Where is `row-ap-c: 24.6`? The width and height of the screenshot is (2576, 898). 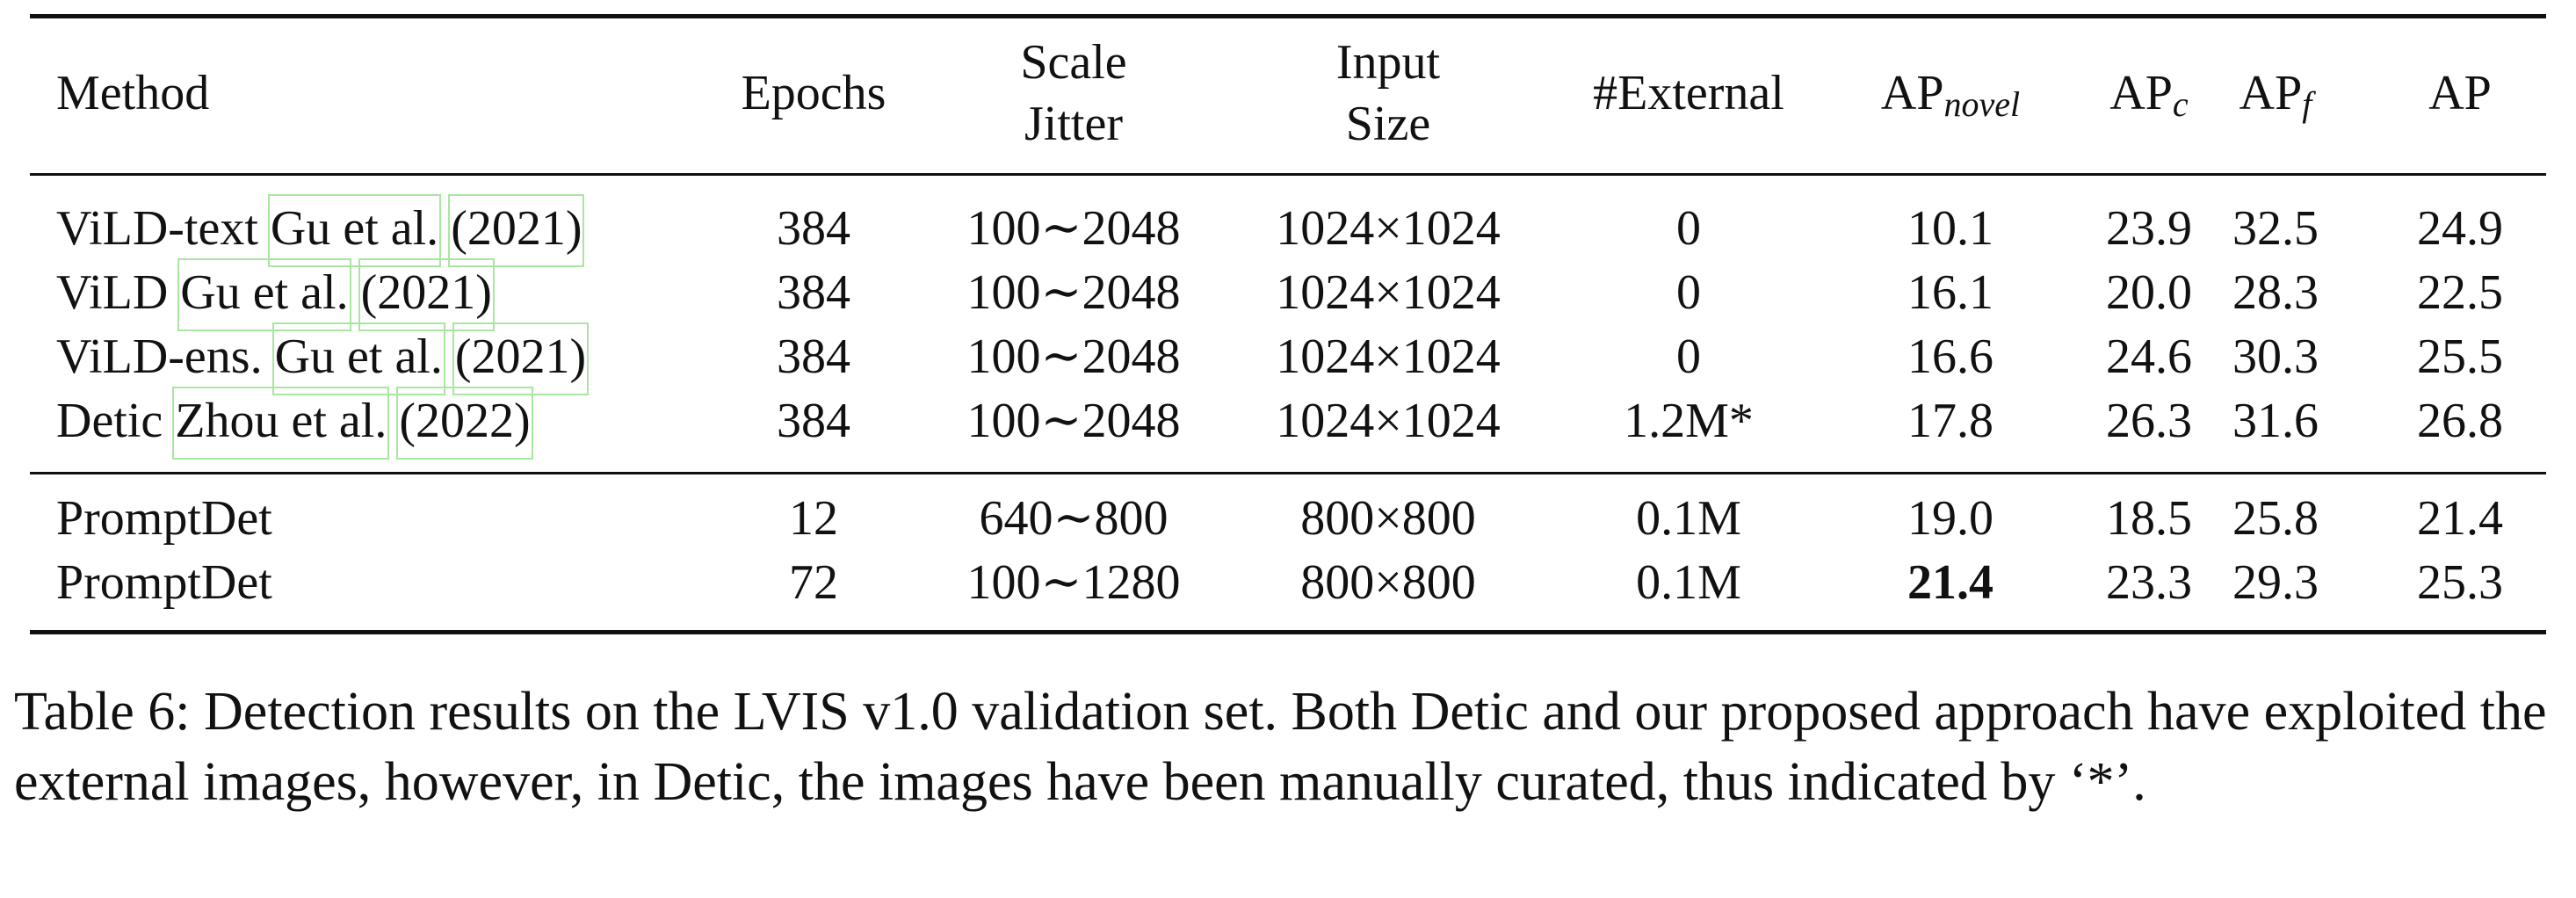
row-ap-c: 24.6 is located at coordinates (2149, 357).